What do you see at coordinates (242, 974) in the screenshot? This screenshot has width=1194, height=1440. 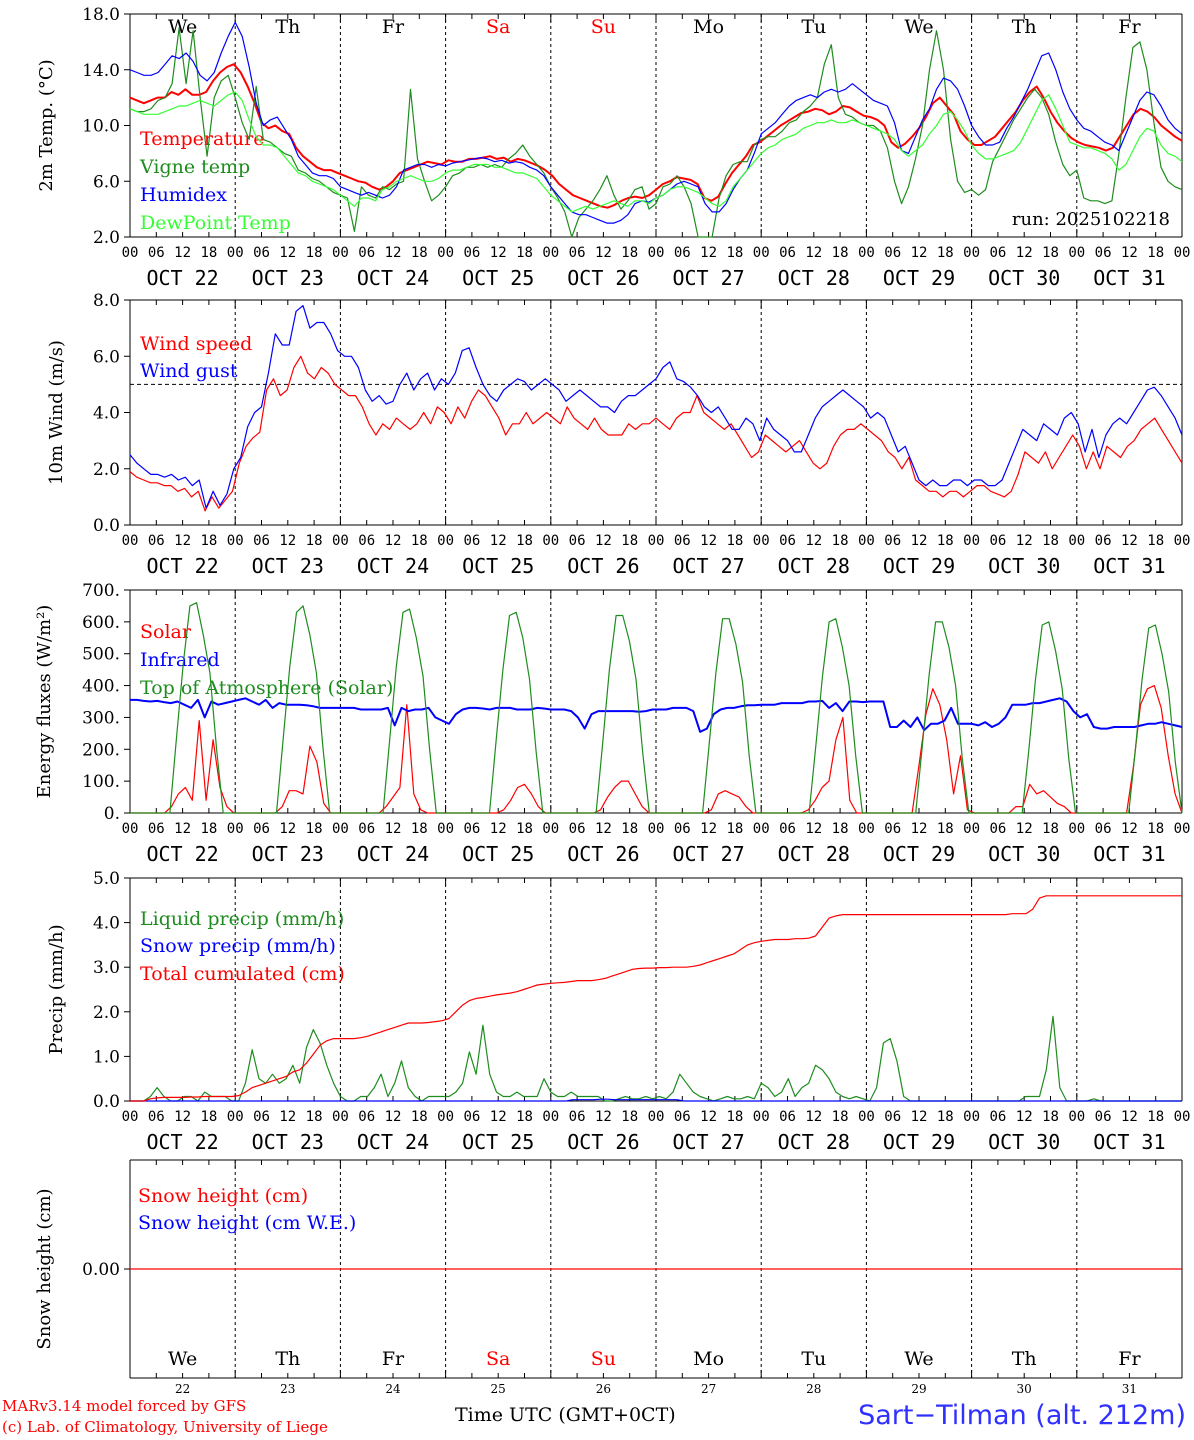 I see `legend-entry: Total cumulated (cm)` at bounding box center [242, 974].